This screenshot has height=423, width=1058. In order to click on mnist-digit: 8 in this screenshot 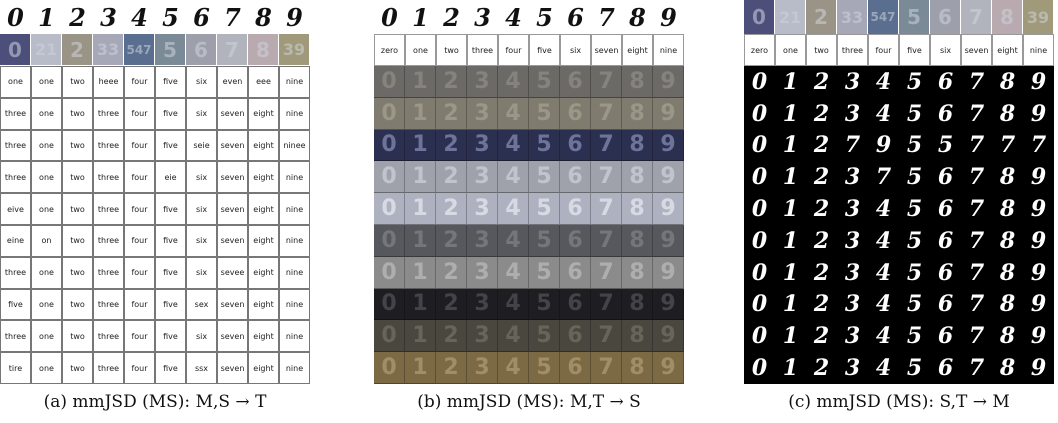, I will do `click(637, 17)`.